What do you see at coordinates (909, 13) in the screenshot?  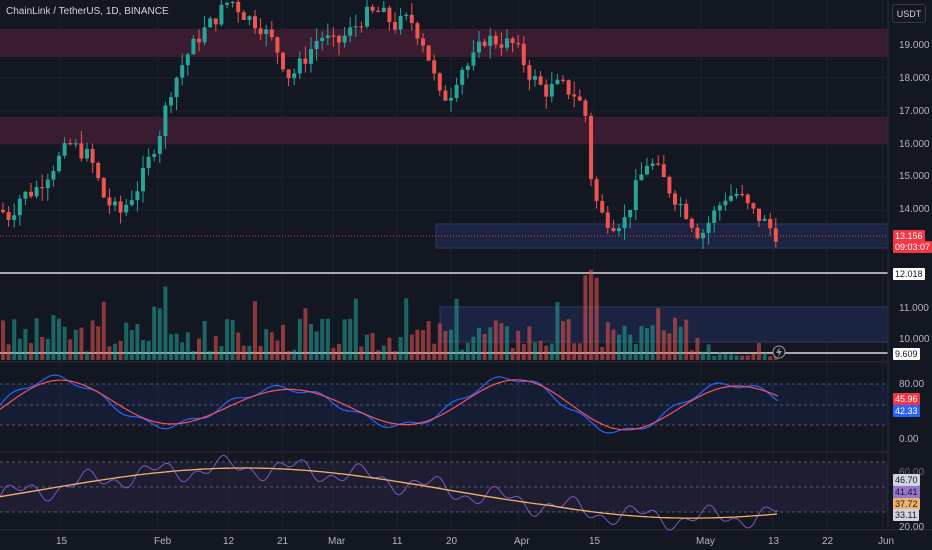 I see `currency-button: USDT` at bounding box center [909, 13].